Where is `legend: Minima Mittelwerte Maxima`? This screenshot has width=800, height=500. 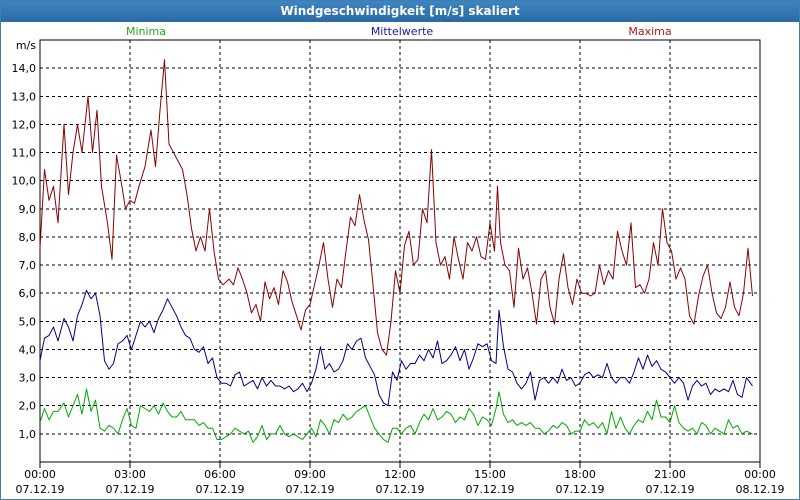
legend: Minima Mittelwerte Maxima is located at coordinates (399, 31).